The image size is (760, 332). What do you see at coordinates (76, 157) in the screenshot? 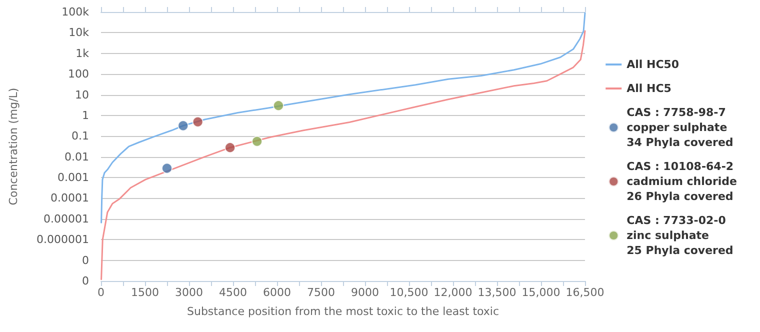
I see `y-tick-label: 0.01` at bounding box center [76, 157].